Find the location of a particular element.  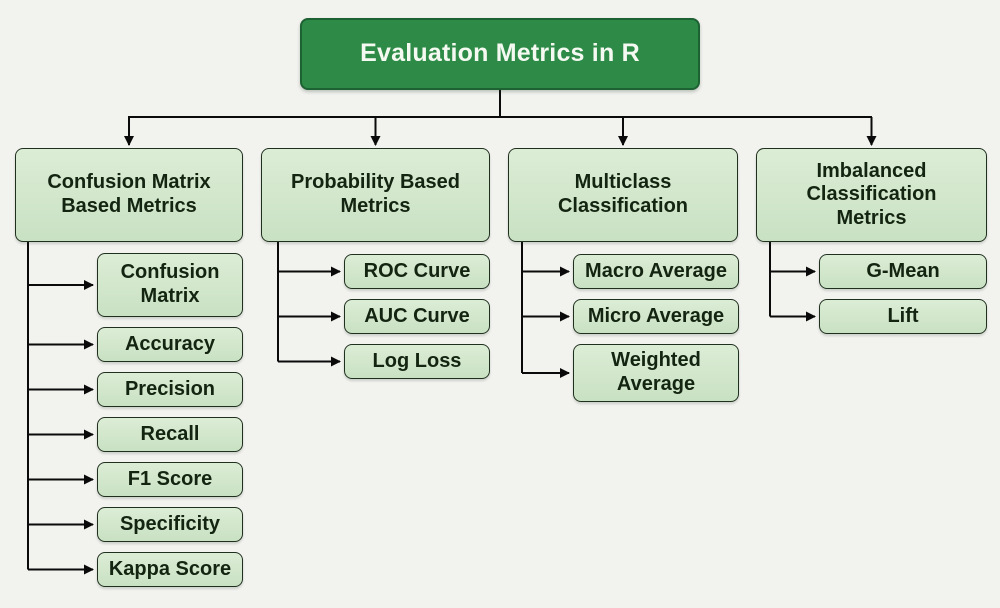

node-branch-confusion-matrix-based-metrics: Confusion Matrix Based Metrics is located at coordinates (129, 195).